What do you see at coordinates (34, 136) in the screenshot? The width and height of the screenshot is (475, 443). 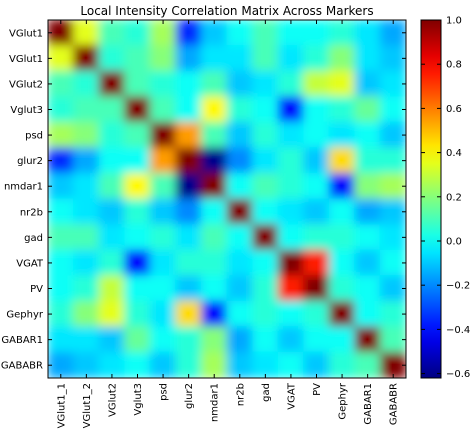 I see `y-tick-label: psd` at bounding box center [34, 136].